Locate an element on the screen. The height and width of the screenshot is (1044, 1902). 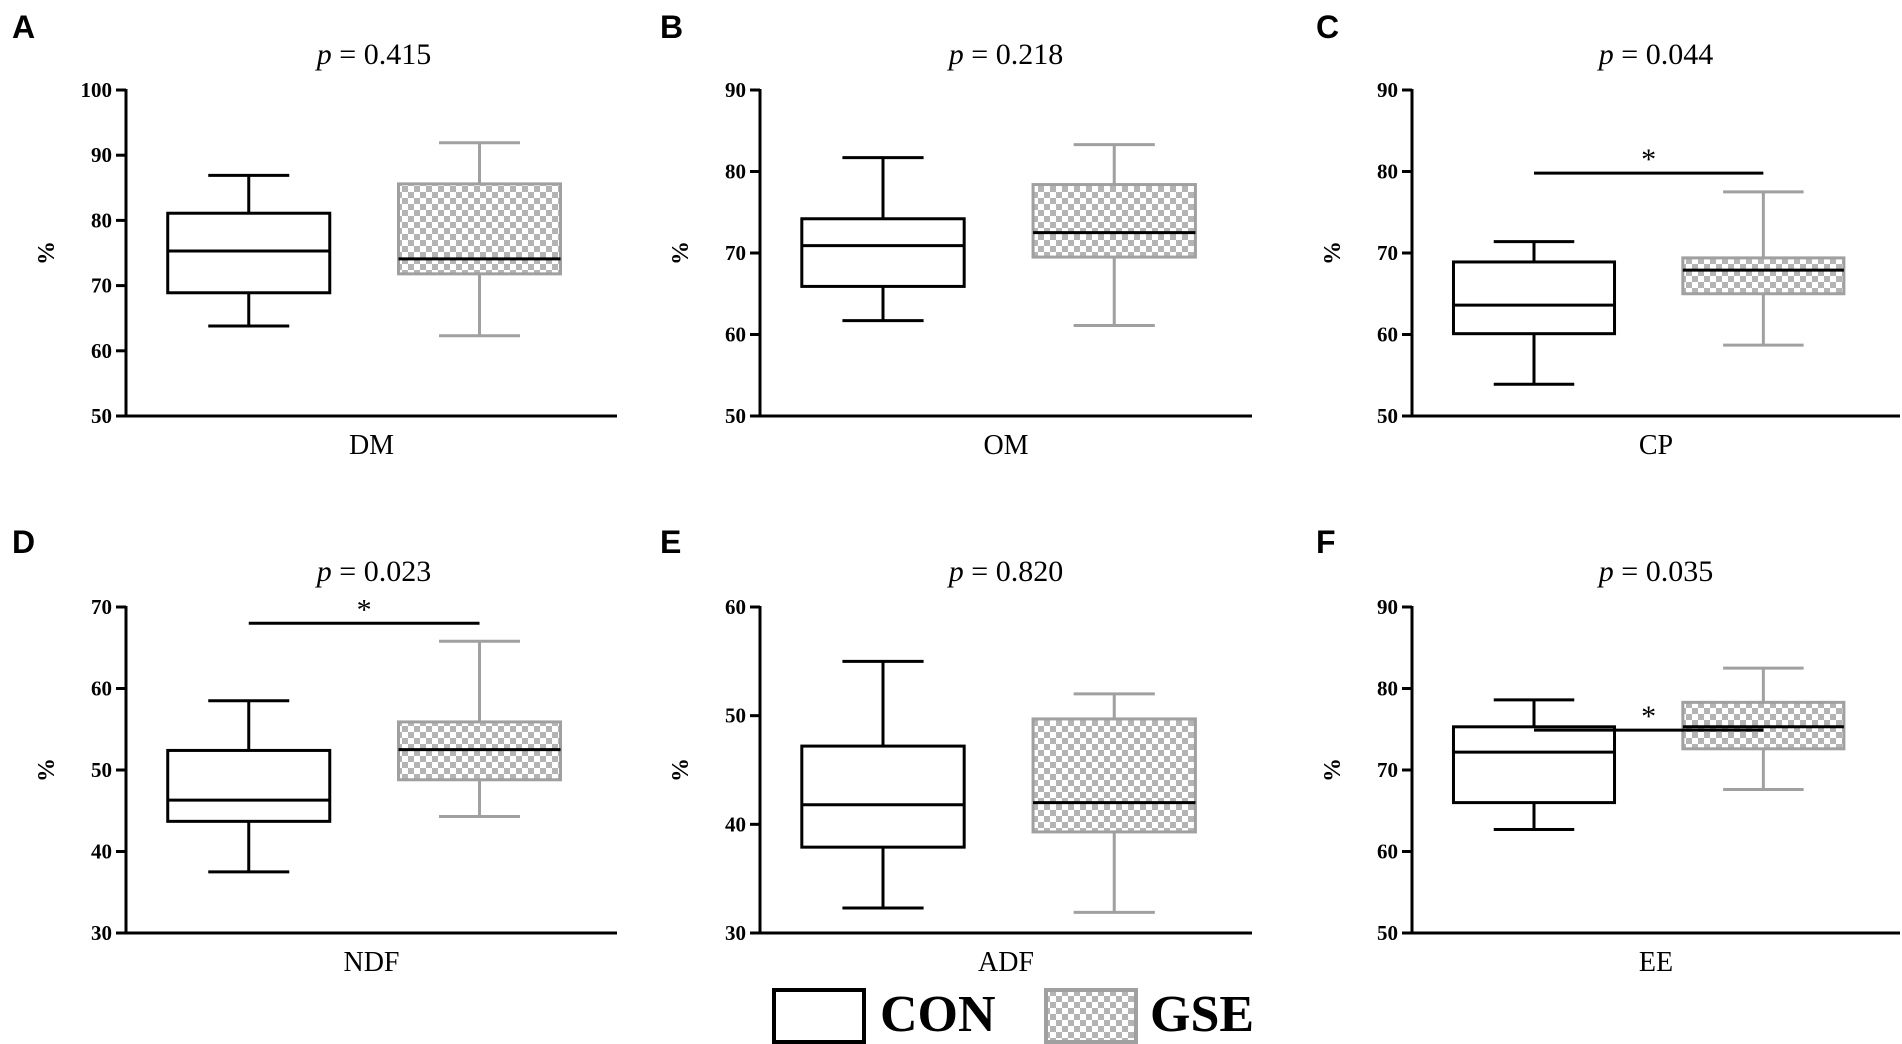
panel-letter: A is located at coordinates (23, 27).